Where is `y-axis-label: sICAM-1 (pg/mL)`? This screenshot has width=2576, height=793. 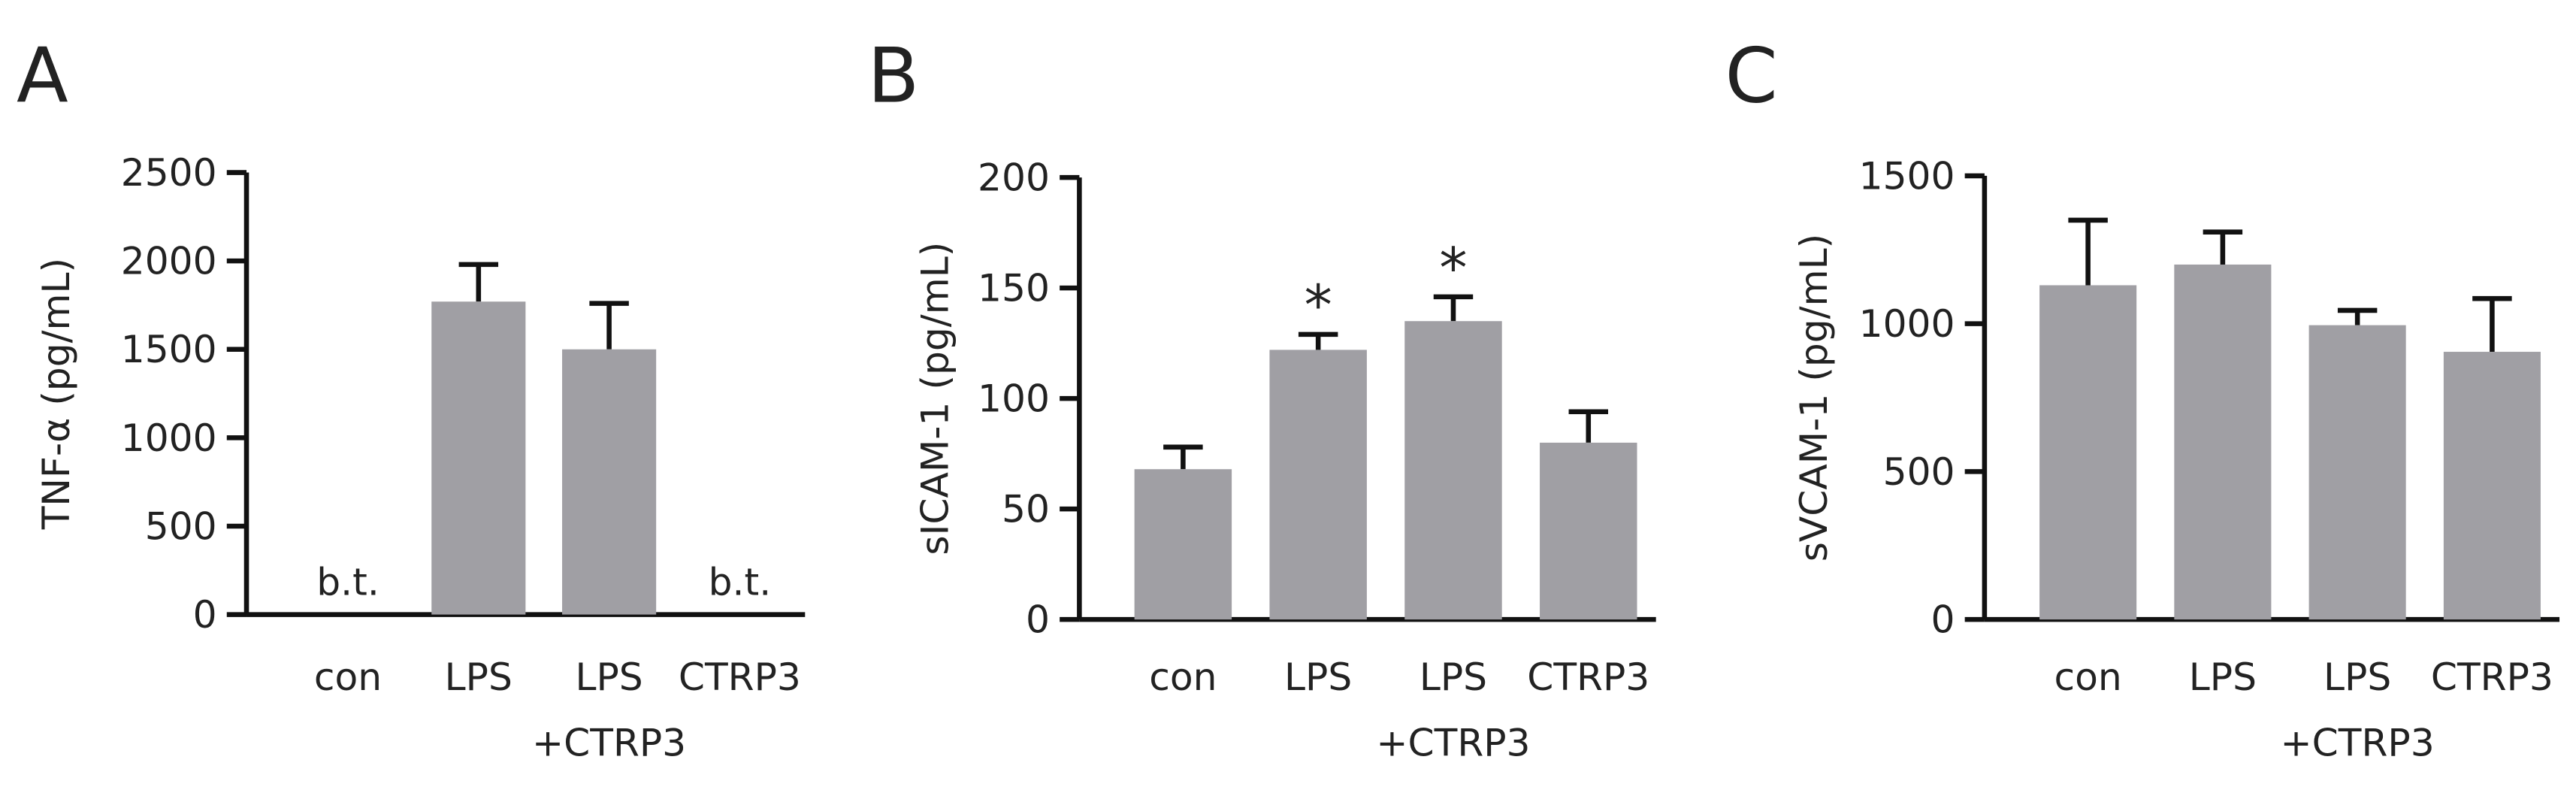
y-axis-label: sICAM-1 (pg/mL) is located at coordinates (935, 398).